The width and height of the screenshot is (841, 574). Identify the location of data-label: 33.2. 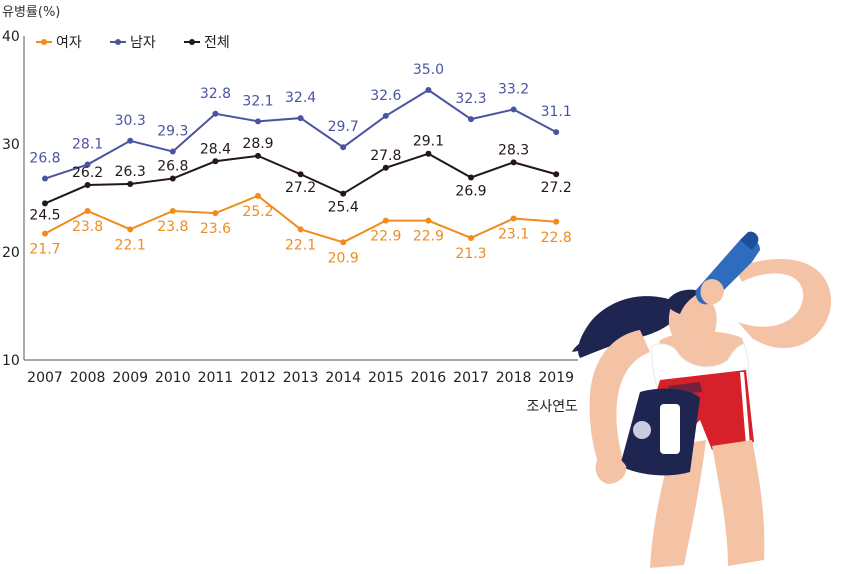
(513, 89).